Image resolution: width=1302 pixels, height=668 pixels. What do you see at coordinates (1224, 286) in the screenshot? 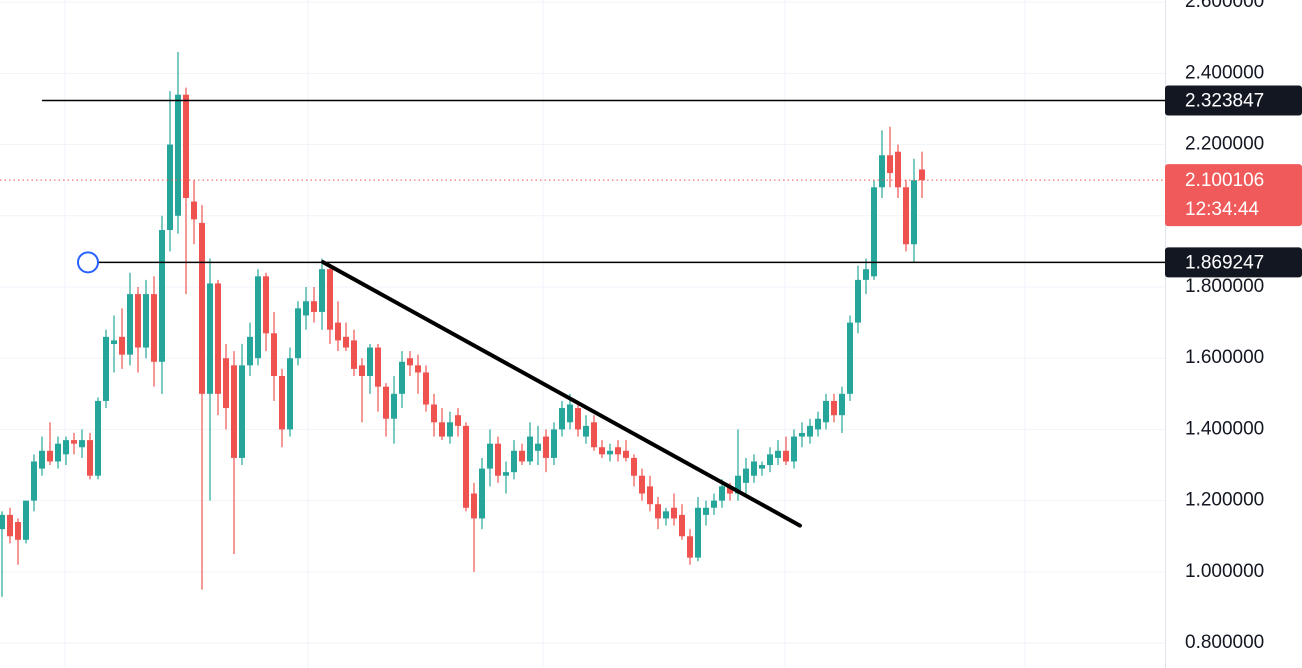
I see `y-tick-label: 1.800000` at bounding box center [1224, 286].